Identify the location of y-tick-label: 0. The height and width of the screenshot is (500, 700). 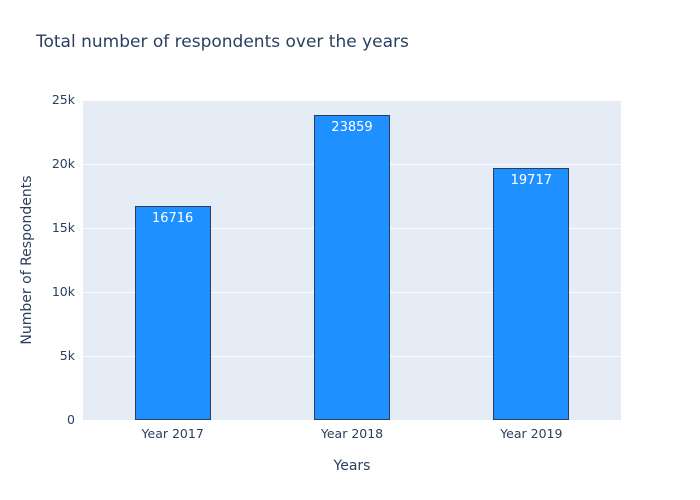
(71, 419).